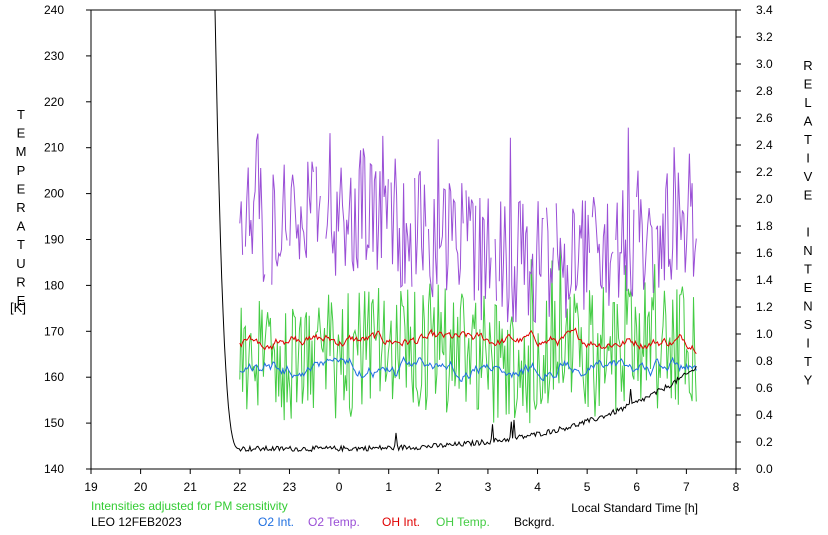 This screenshot has width=828, height=535. Describe the element at coordinates (401, 522) in the screenshot. I see `legend-item: OH Int.` at that location.